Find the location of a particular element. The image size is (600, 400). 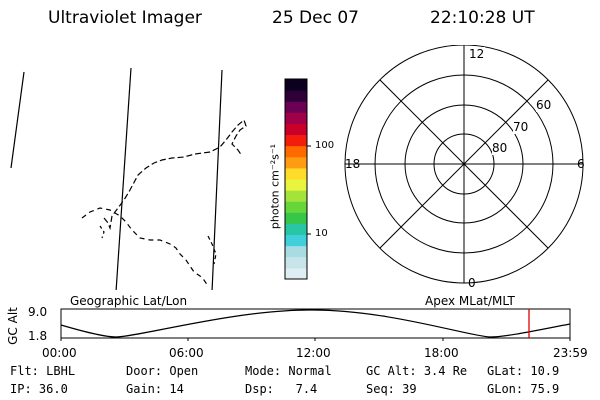

info-gain: Gain: 14 is located at coordinates (155, 389).